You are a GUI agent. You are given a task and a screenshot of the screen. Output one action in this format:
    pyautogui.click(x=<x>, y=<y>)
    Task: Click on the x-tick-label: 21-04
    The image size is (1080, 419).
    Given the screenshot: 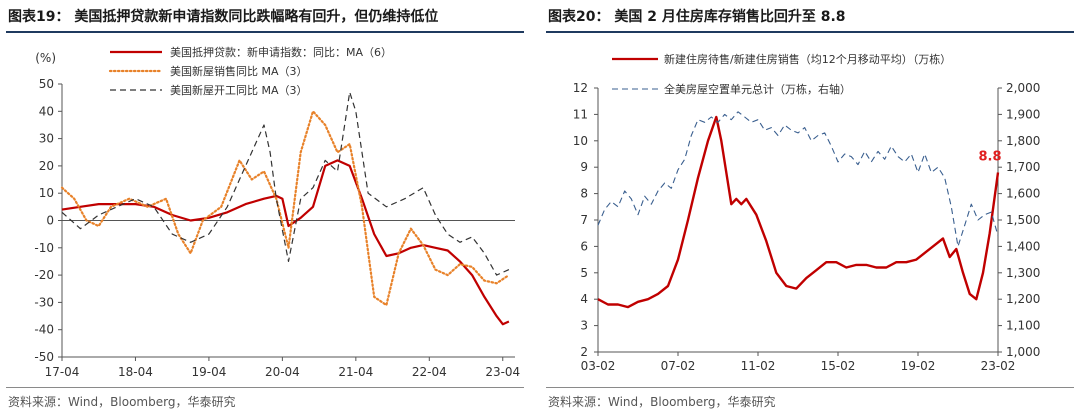 What is the action you would take?
    pyautogui.click(x=355, y=372)
    